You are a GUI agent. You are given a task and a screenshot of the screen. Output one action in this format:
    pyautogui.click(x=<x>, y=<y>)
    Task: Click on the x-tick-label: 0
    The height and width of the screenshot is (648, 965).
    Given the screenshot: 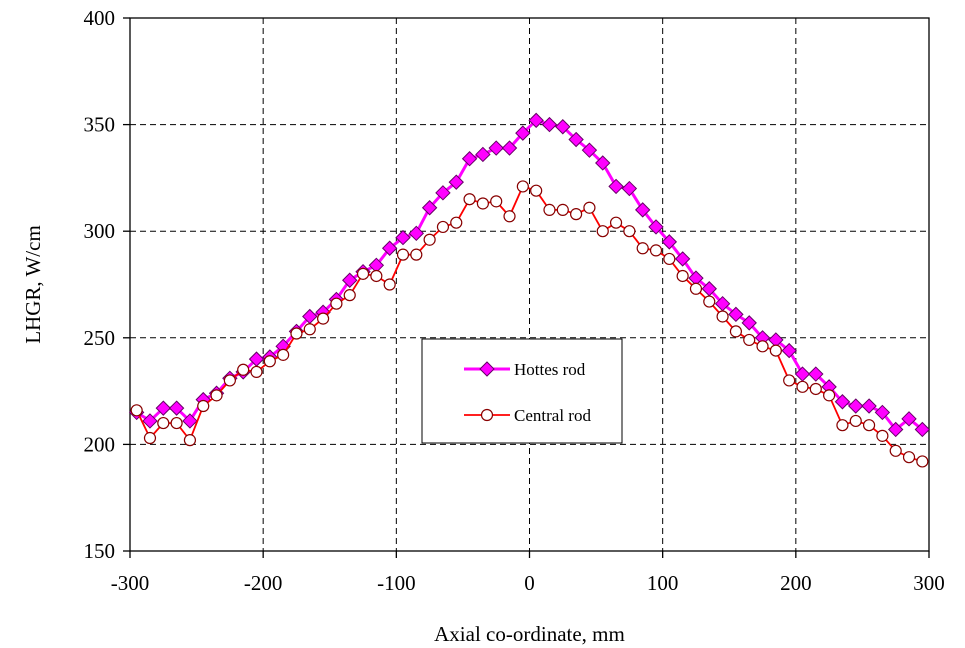 What is the action you would take?
    pyautogui.click(x=529, y=583)
    